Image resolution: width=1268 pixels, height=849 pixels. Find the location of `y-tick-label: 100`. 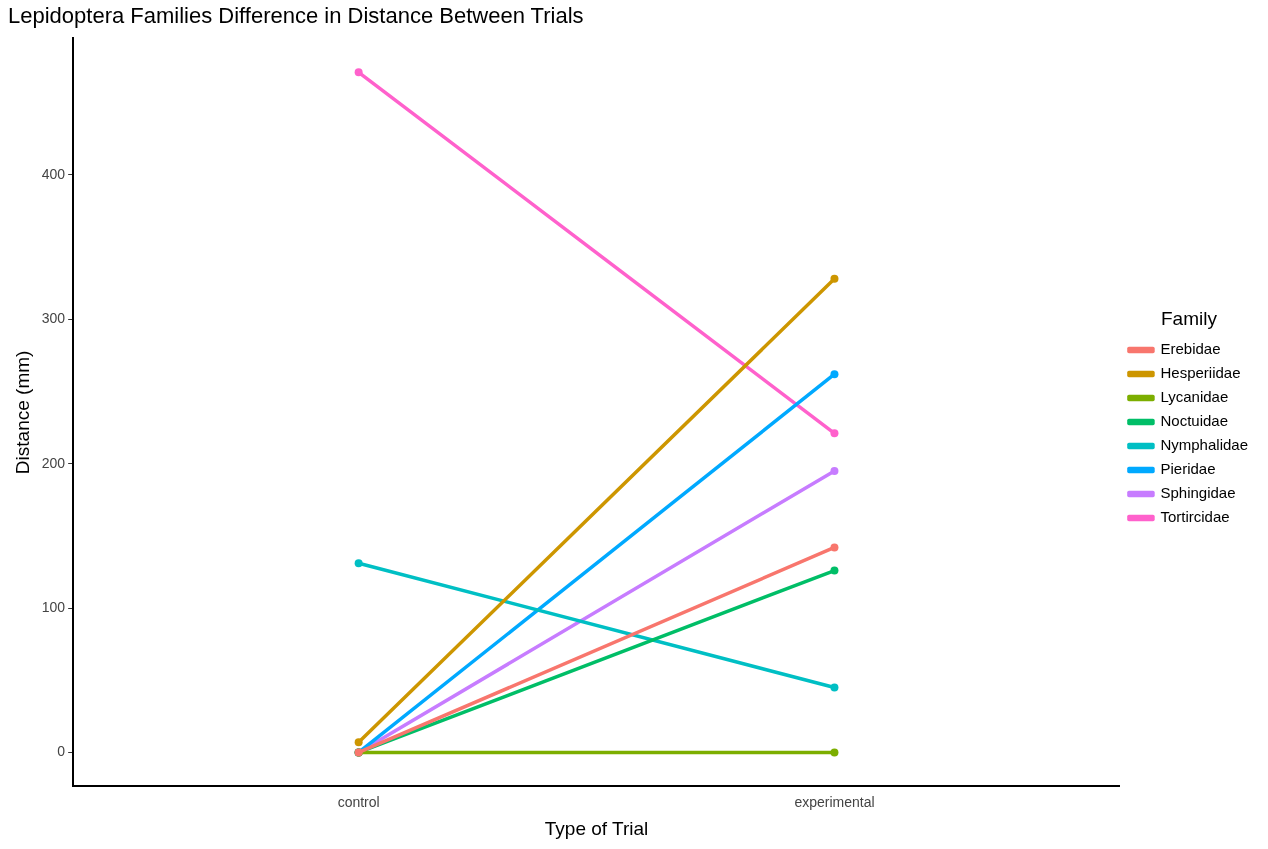

y-tick-label: 100 is located at coordinates (53, 606).